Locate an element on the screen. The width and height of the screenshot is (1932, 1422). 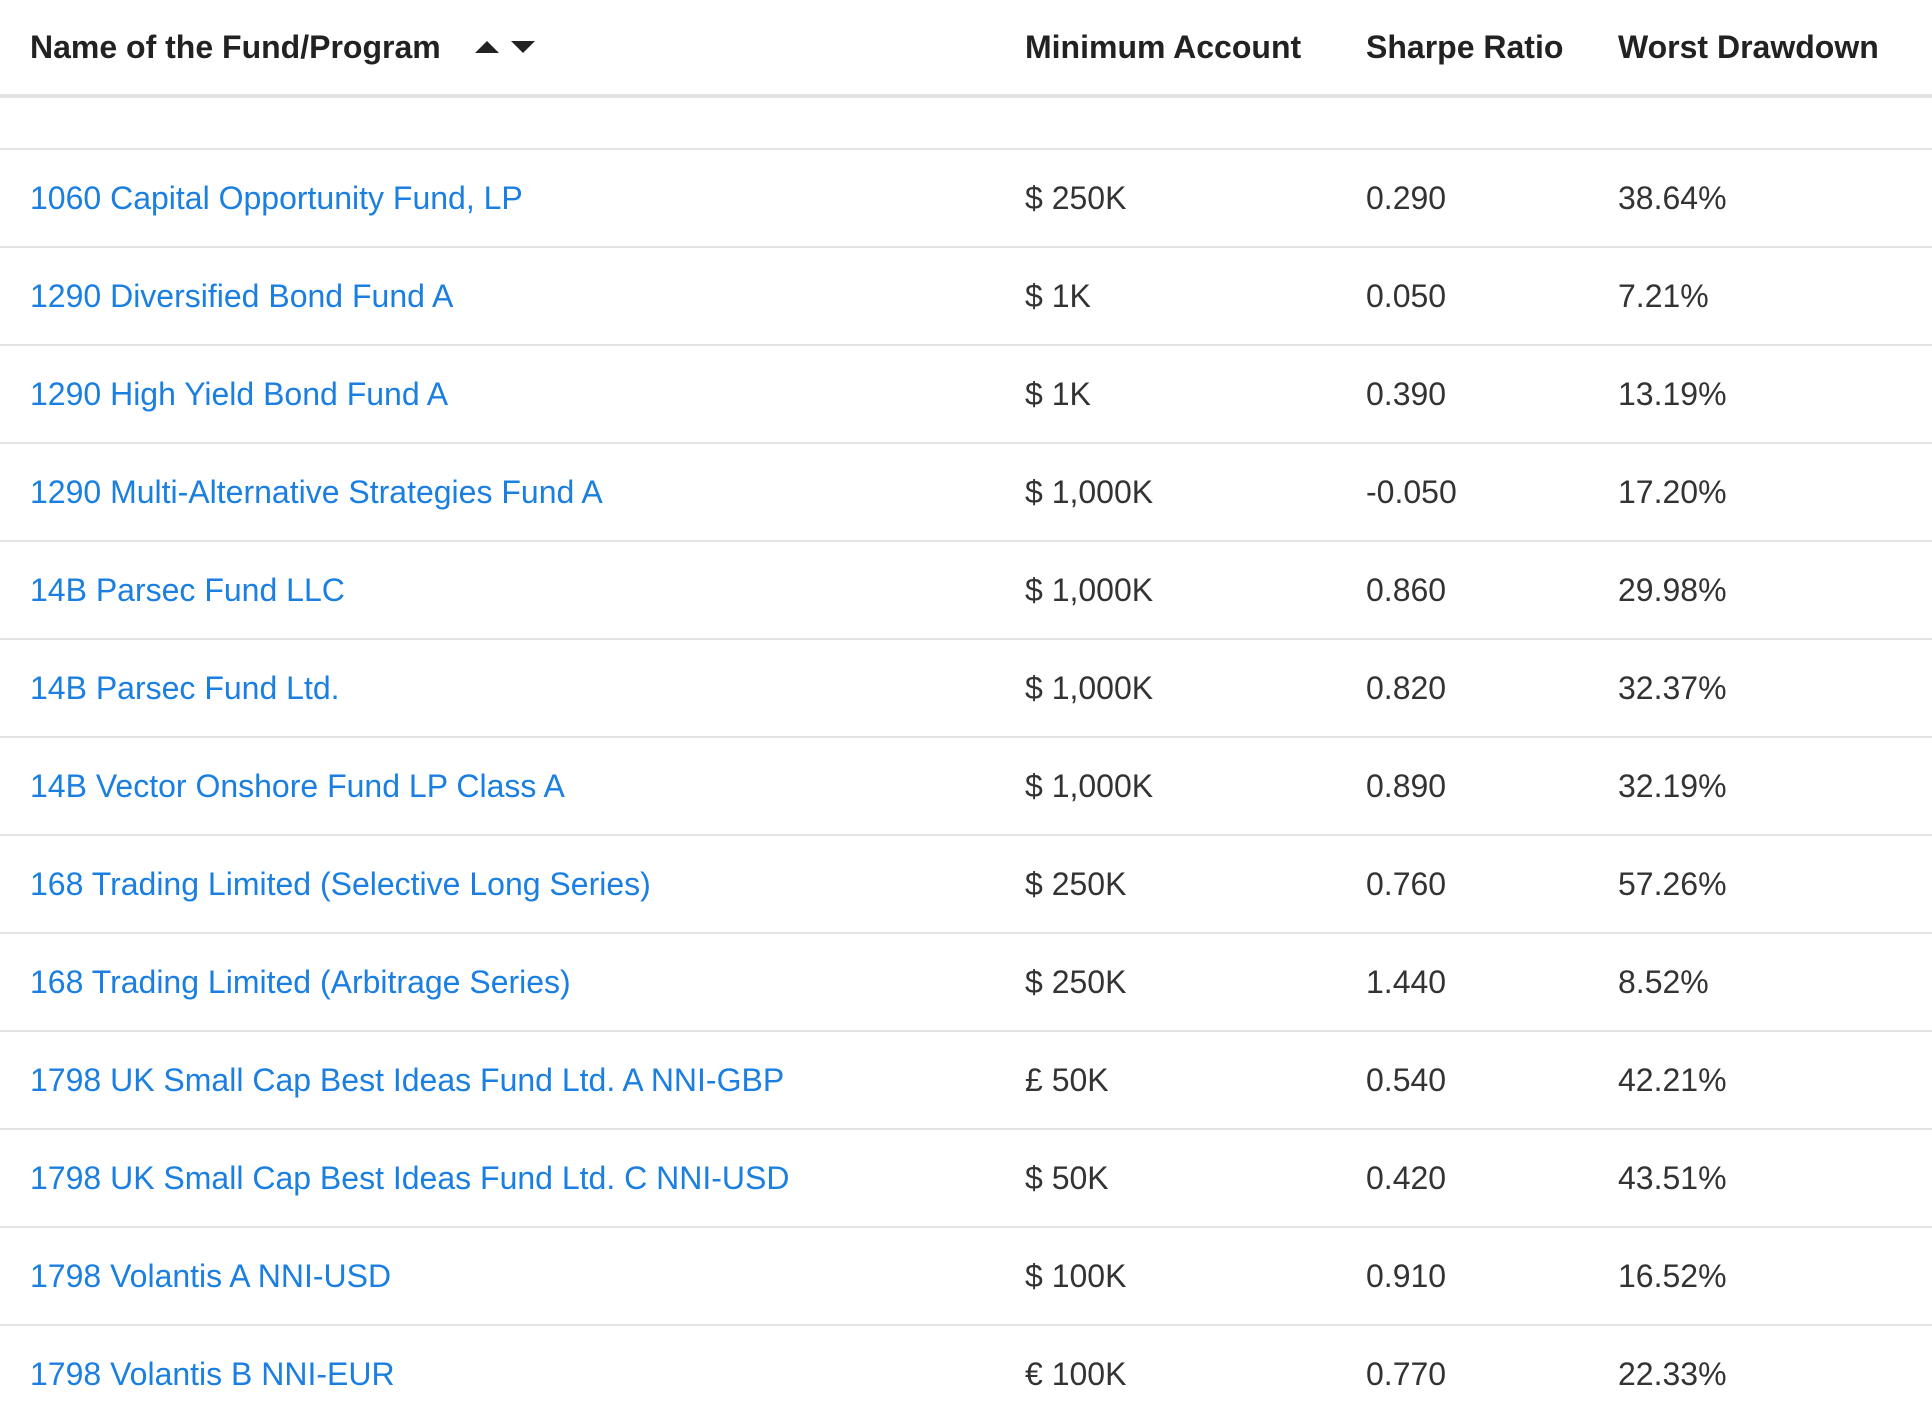
min-account-cell: € 100K is located at coordinates (1076, 1373).